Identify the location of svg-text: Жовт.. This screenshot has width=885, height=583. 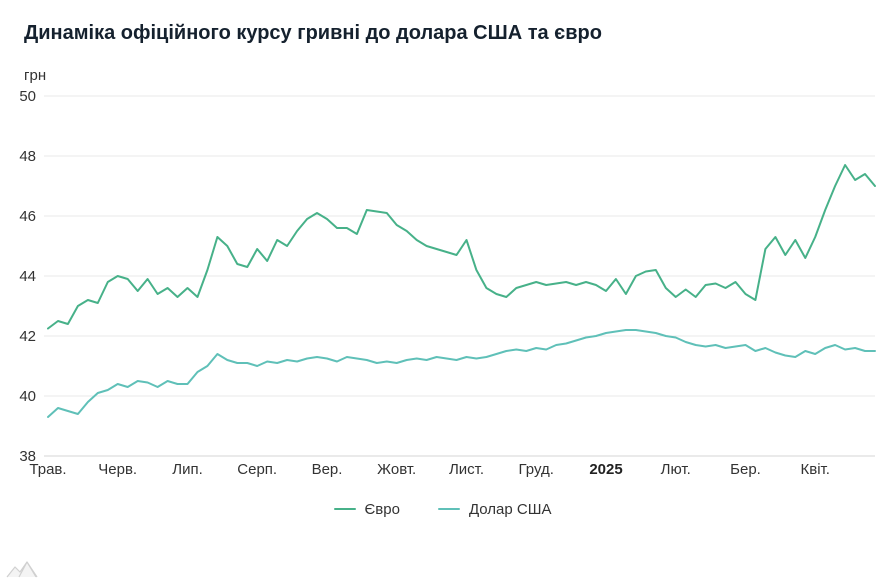
(396, 469).